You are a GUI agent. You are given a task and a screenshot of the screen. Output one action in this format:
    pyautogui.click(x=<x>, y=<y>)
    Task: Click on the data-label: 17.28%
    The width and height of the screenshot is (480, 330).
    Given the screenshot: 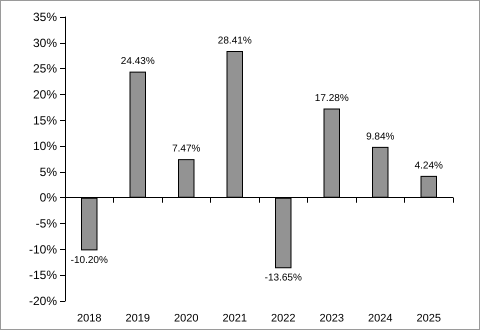 What is the action you would take?
    pyautogui.click(x=331, y=98)
    